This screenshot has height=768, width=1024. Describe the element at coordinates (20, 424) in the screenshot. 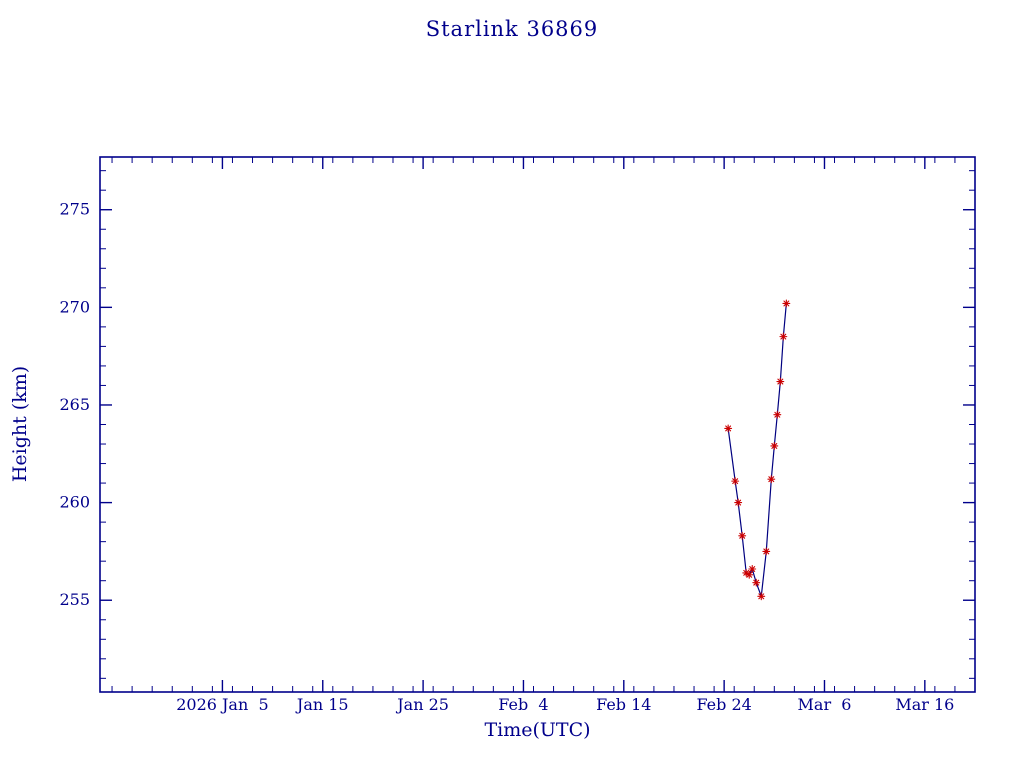

I see `y-axis-label: Height (km)` at that location.